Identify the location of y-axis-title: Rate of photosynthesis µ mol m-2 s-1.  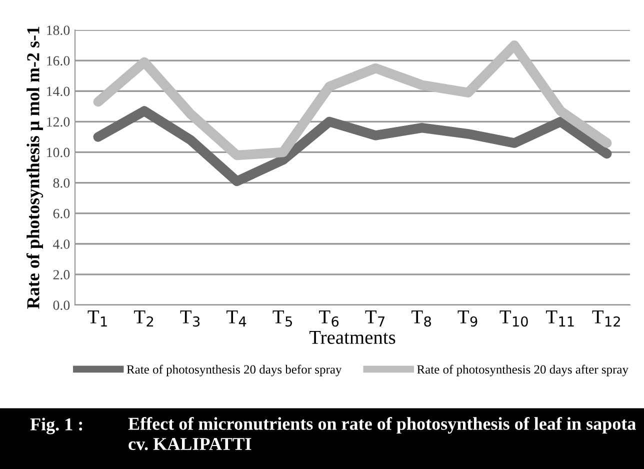
(35, 167).